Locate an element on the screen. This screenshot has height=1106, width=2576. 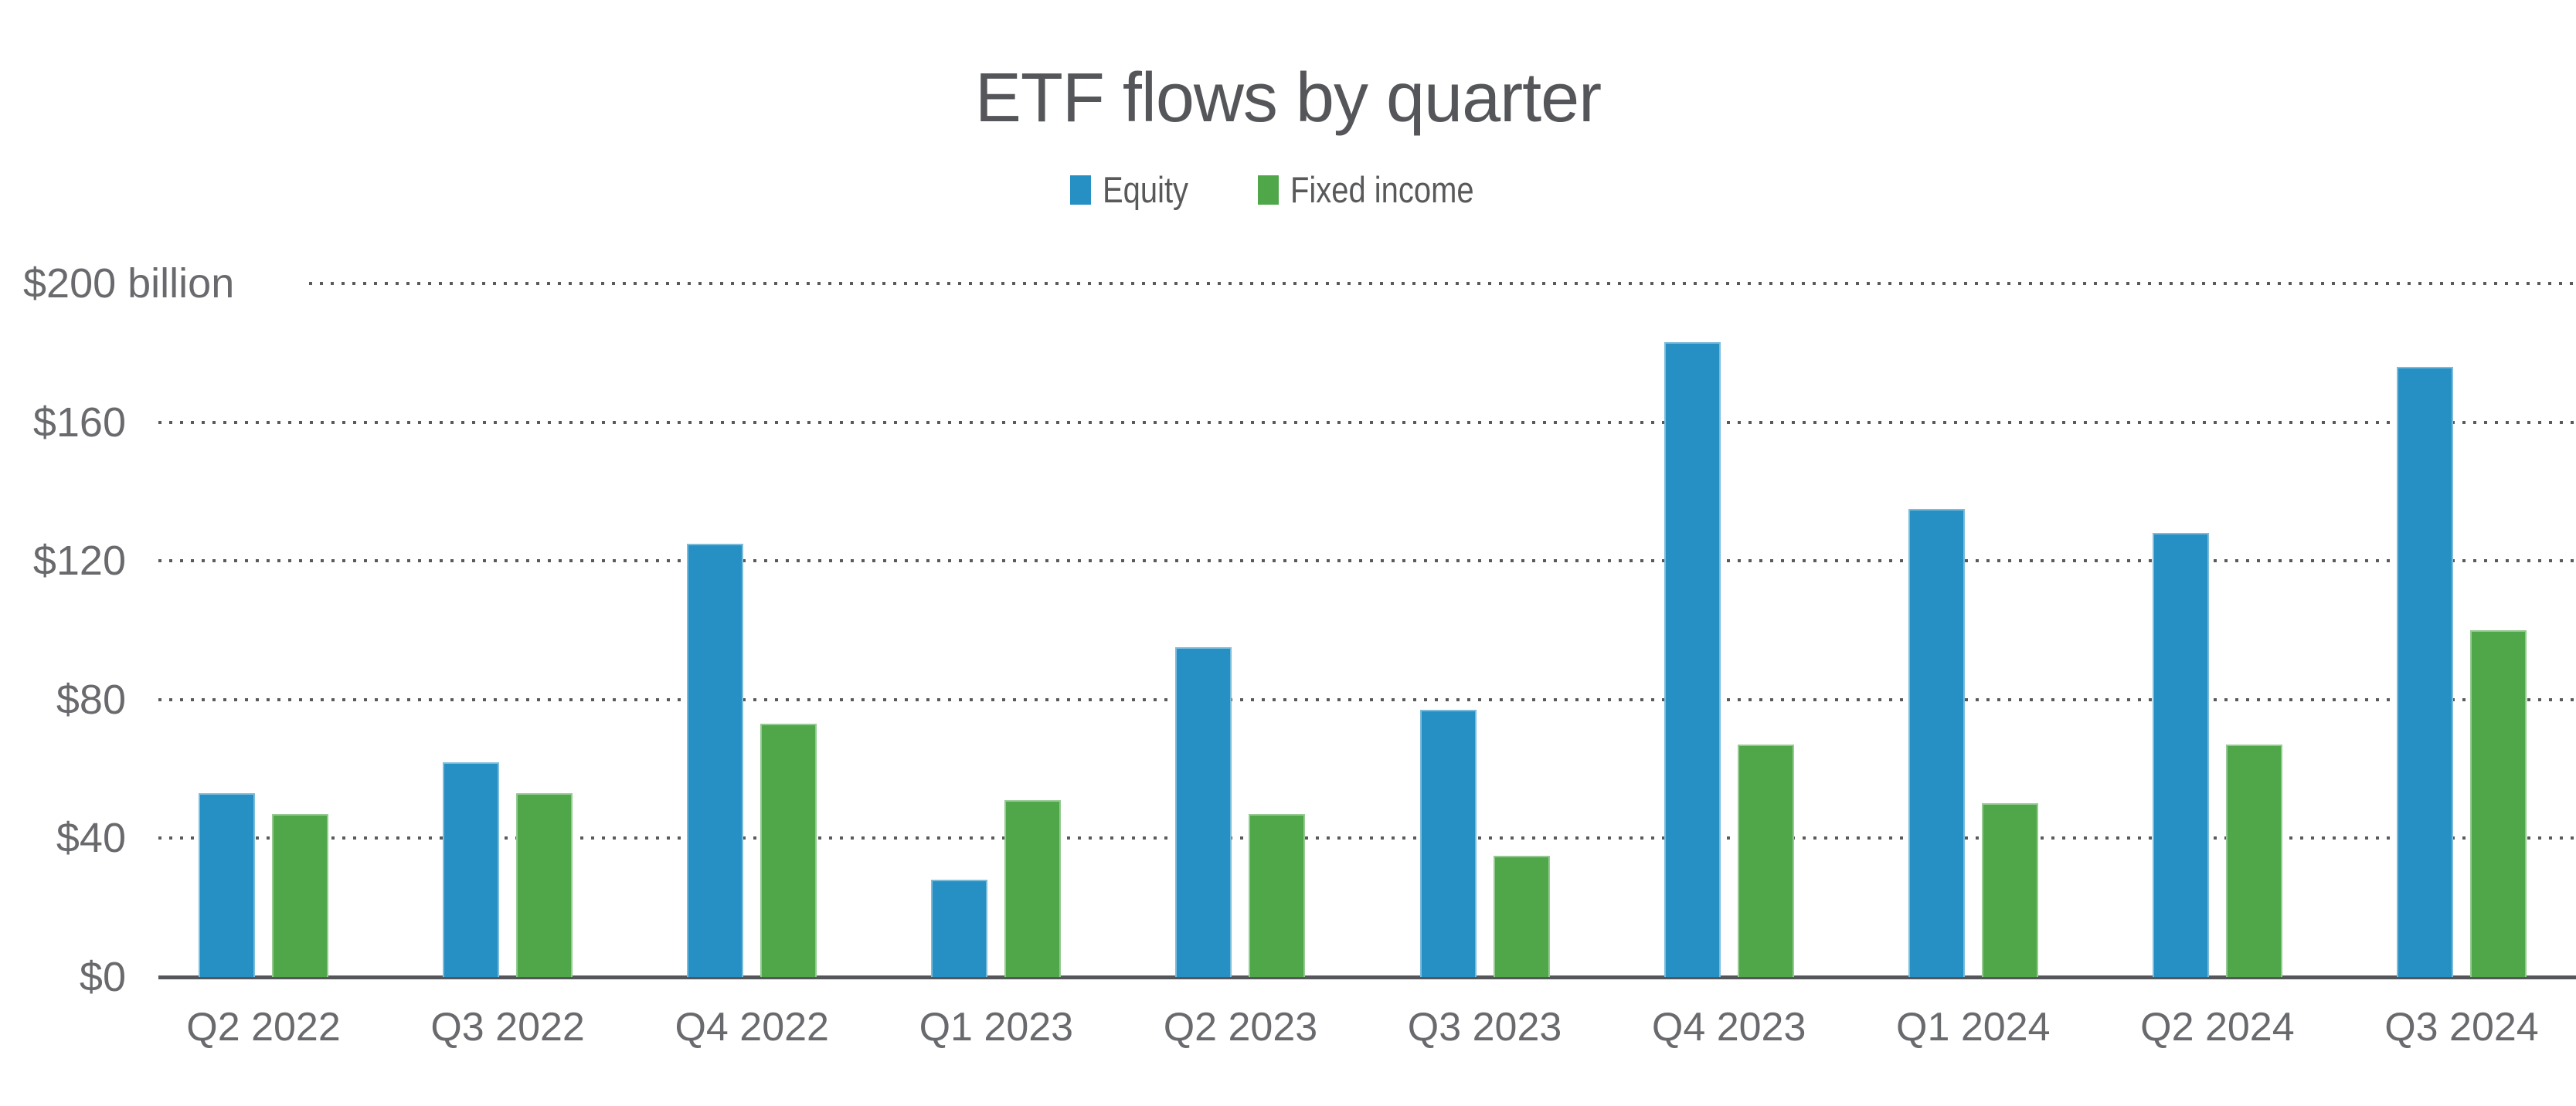
bar-fixed-income-q2-2023 is located at coordinates (1277, 895).